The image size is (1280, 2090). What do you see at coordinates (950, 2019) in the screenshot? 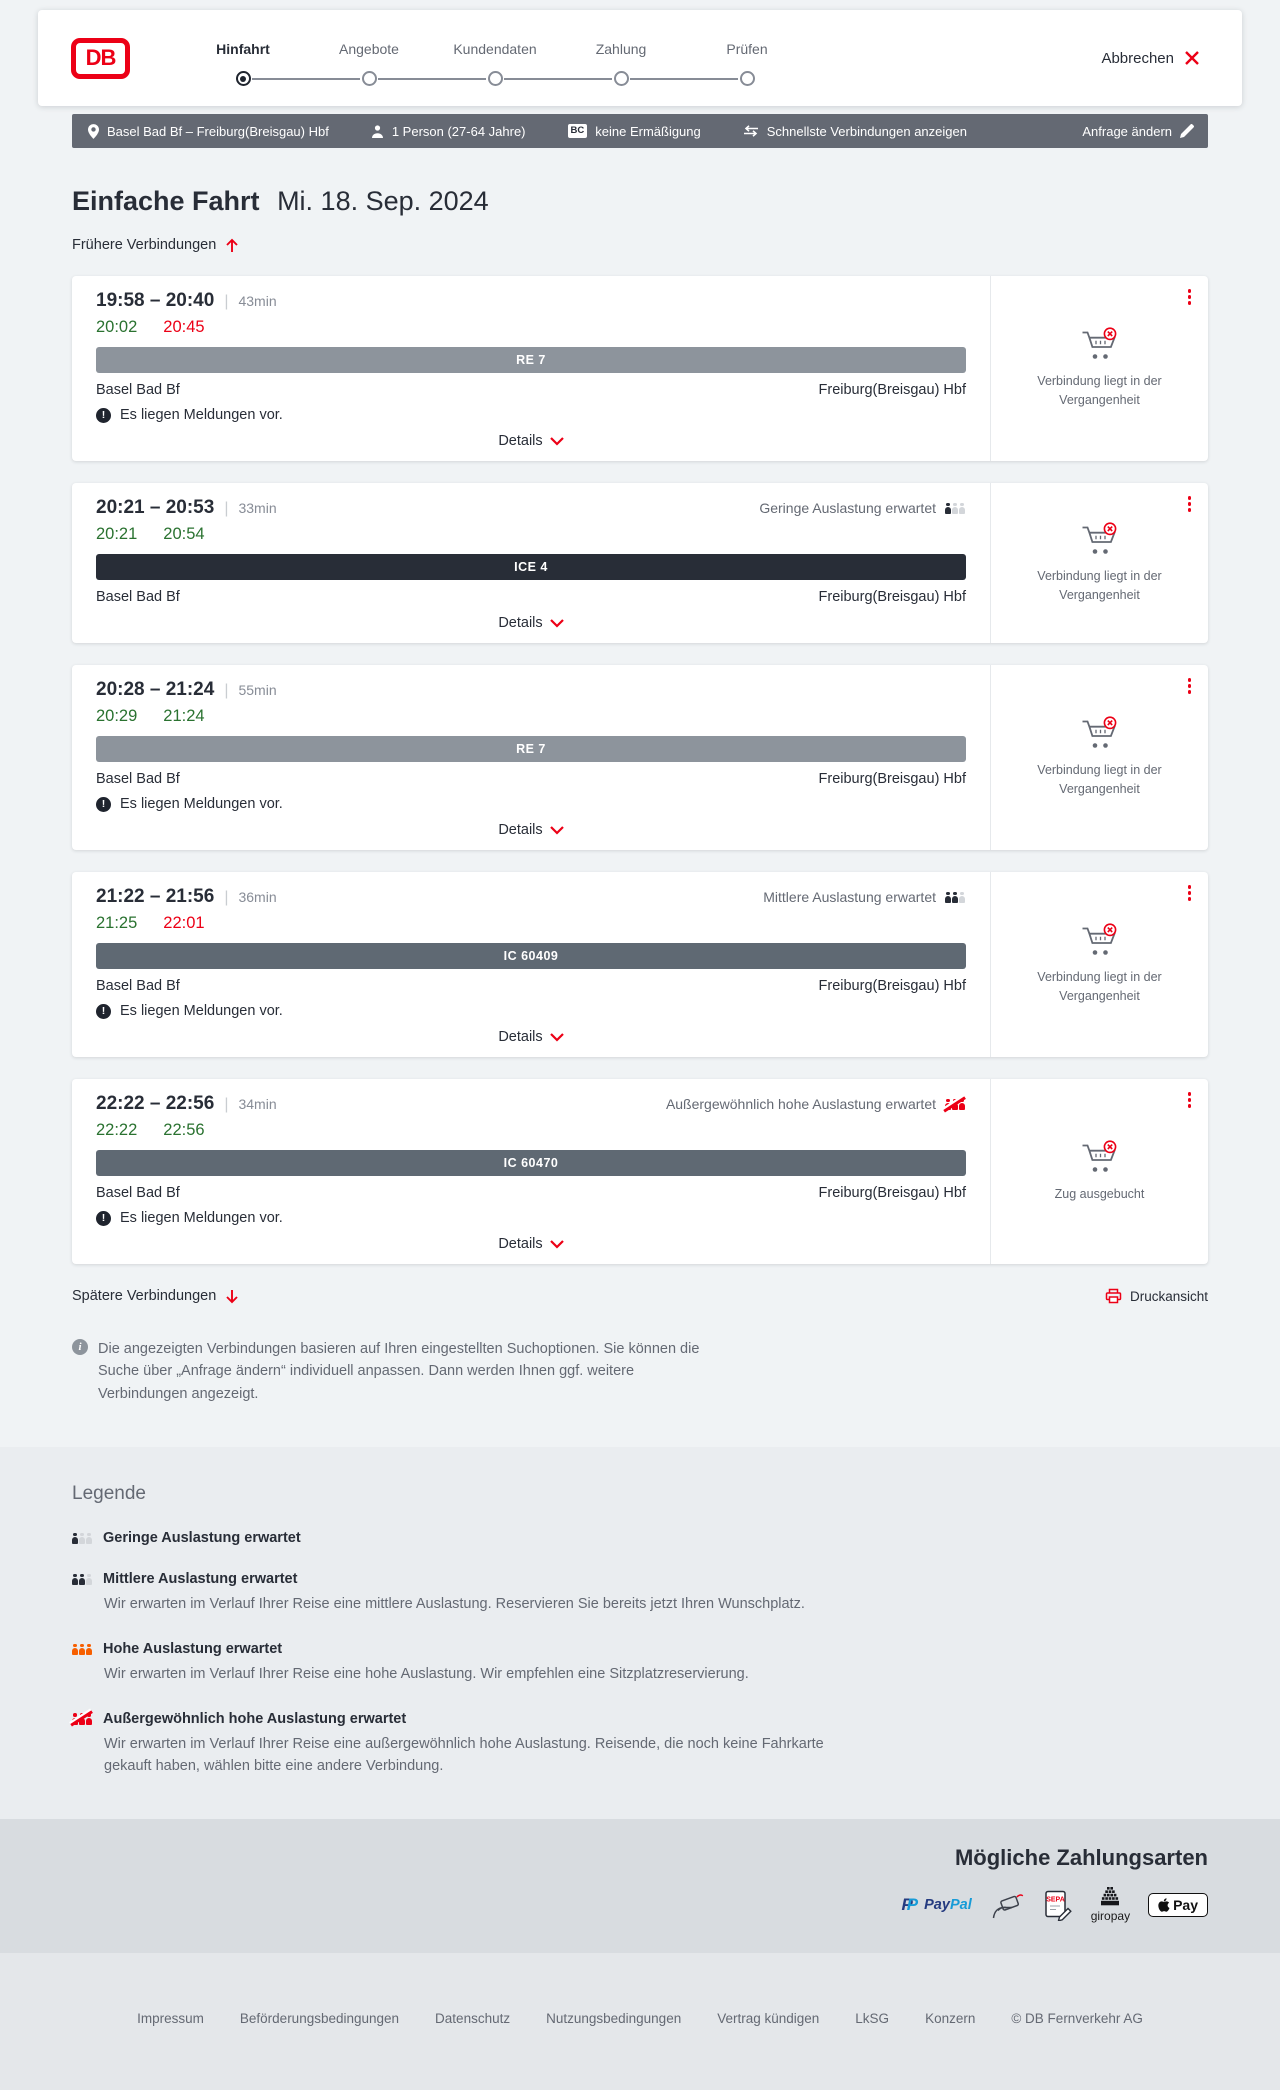
I see `footer-link: Konzern` at bounding box center [950, 2019].